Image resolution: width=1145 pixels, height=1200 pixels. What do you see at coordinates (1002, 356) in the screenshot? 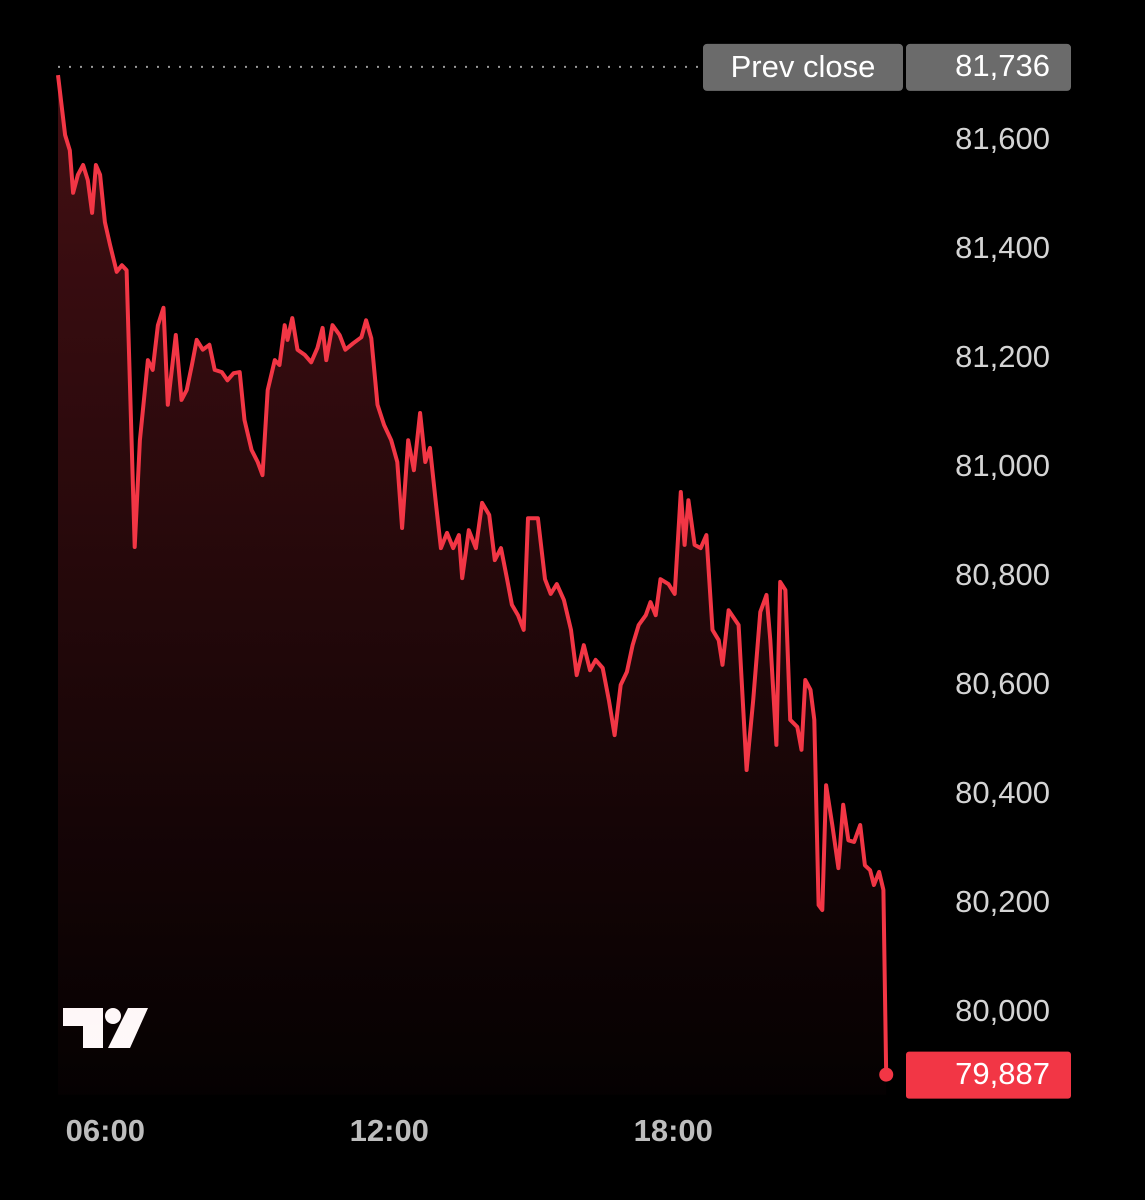
I see `y-tick-label: 81,200` at bounding box center [1002, 356].